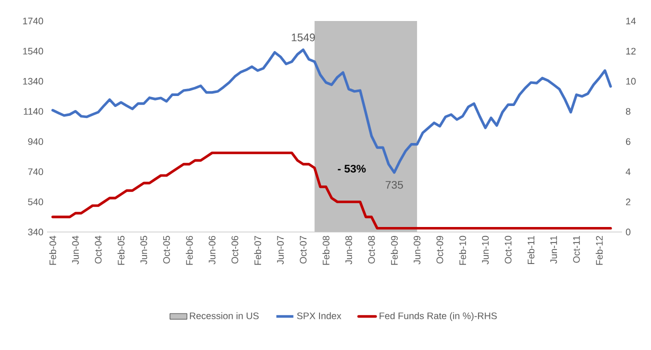 The width and height of the screenshot is (651, 350). Describe the element at coordinates (352, 168) in the screenshot. I see `annotation: - 53%` at that location.